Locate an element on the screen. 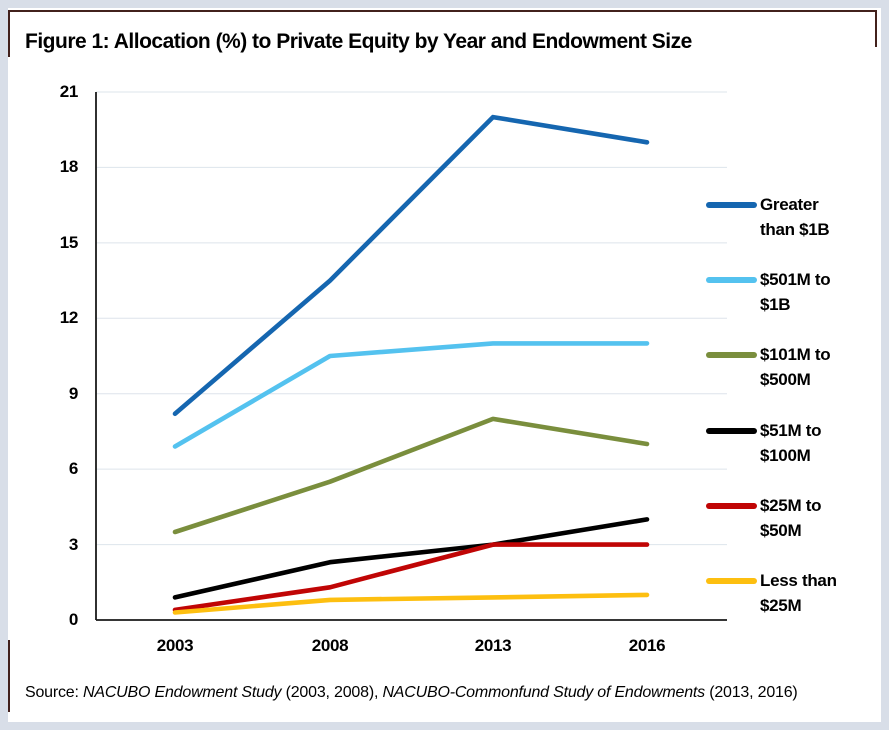  legend-item-less-than-25m: Less than $25M is located at coordinates (771, 593).